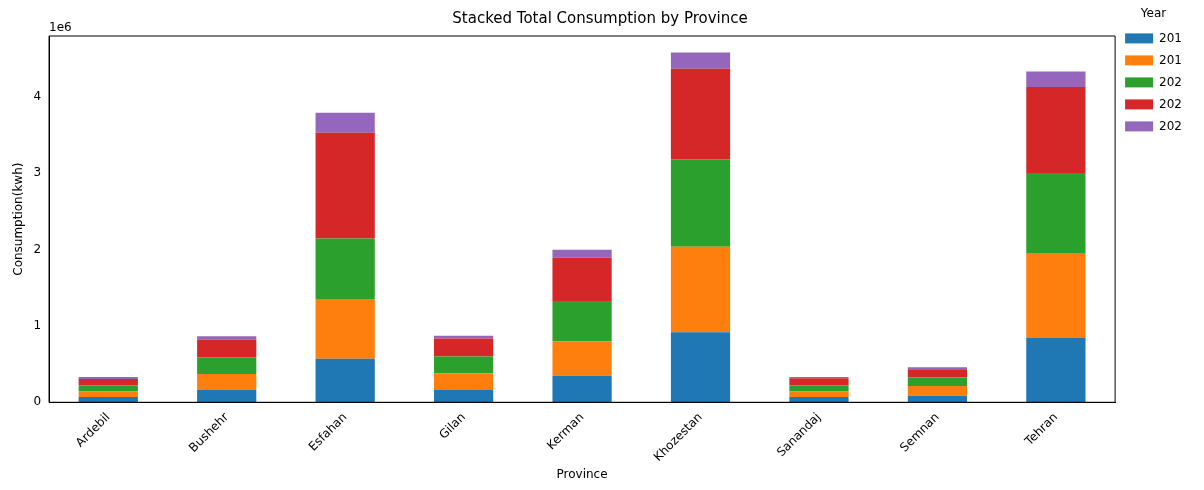 The width and height of the screenshot is (1204, 490). Describe the element at coordinates (37, 325) in the screenshot. I see `y-tick-label: 1` at that location.